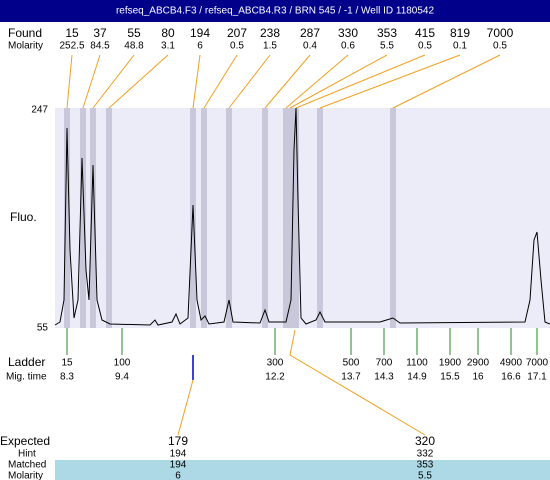  What do you see at coordinates (23, 217) in the screenshot?
I see `y-axis-label: Fluo.` at bounding box center [23, 217].